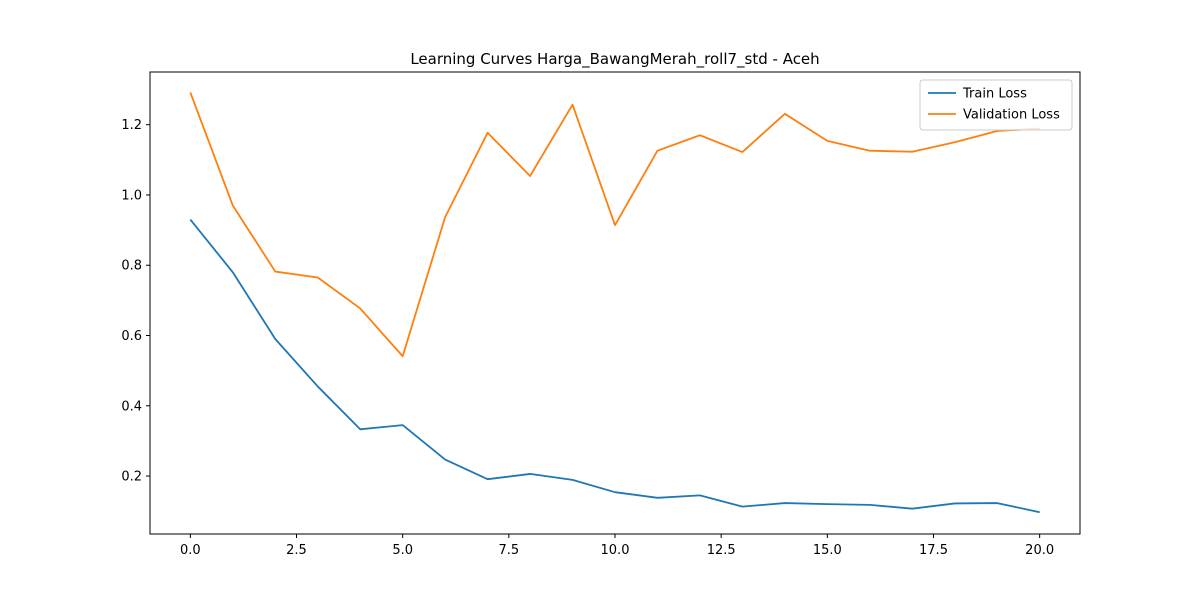 This screenshot has height=604, width=1200. Describe the element at coordinates (402, 550) in the screenshot. I see `x-tick-label: 5.0` at that location.